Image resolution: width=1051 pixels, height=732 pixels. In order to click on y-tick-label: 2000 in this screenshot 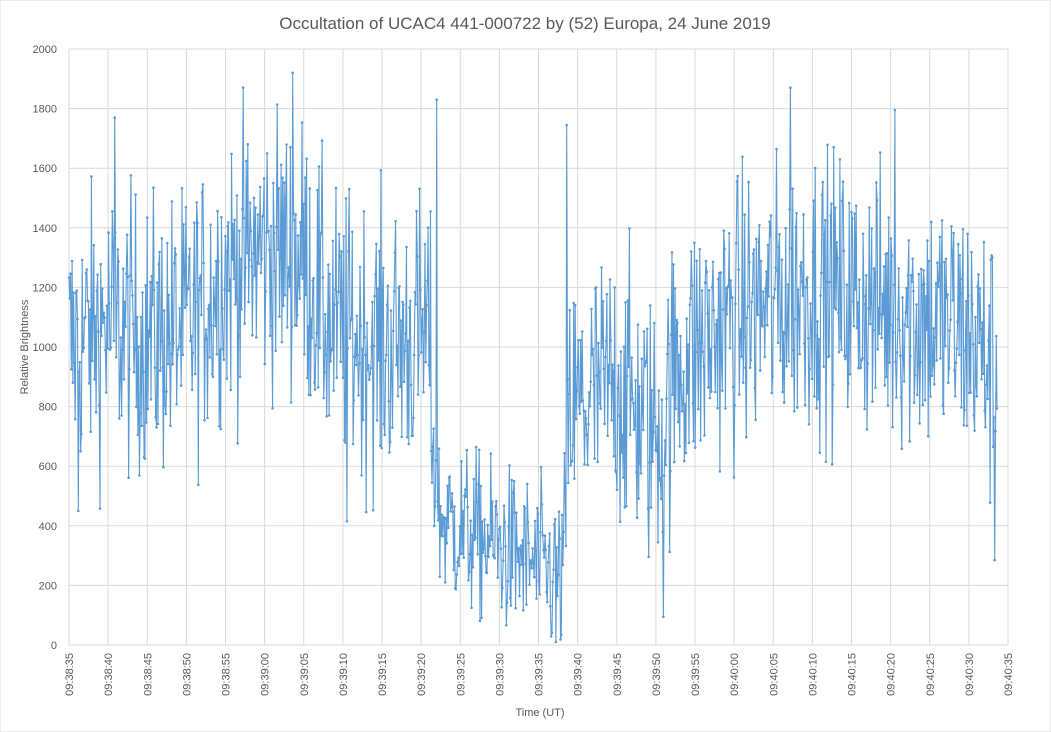, I will do `click(45, 50)`.